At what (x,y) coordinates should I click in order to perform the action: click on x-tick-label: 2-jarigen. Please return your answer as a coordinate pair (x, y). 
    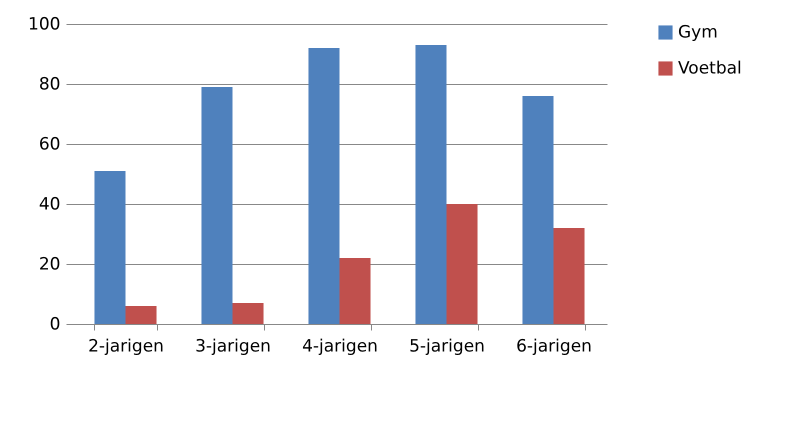
    Looking at the image, I should click on (126, 346).